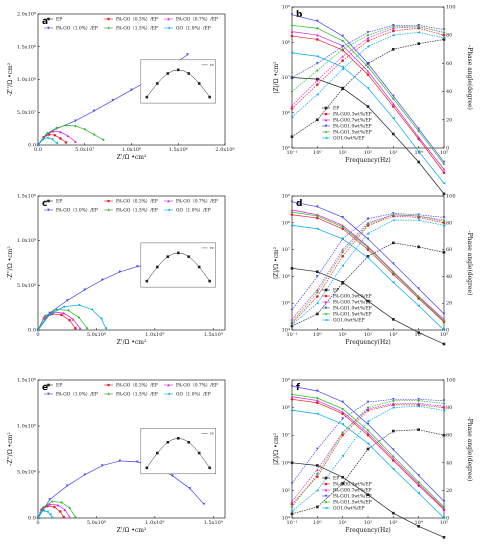 The height and width of the screenshot is (550, 483). I want to click on x-tick-label: 1.5x10⁹, so click(213, 335).